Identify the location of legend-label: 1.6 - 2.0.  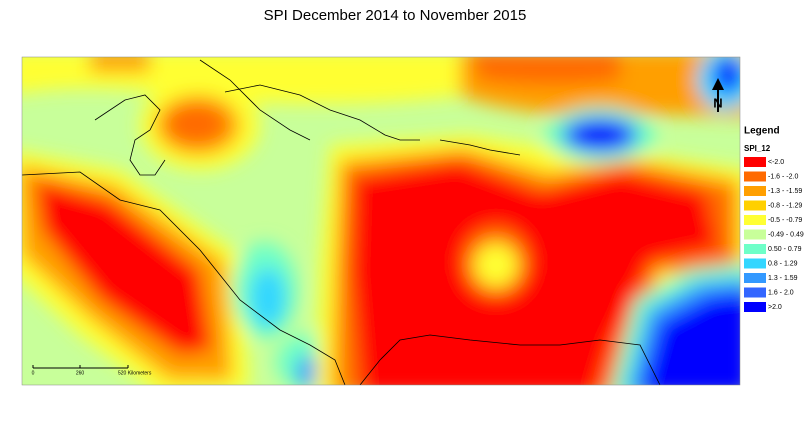
(781, 292).